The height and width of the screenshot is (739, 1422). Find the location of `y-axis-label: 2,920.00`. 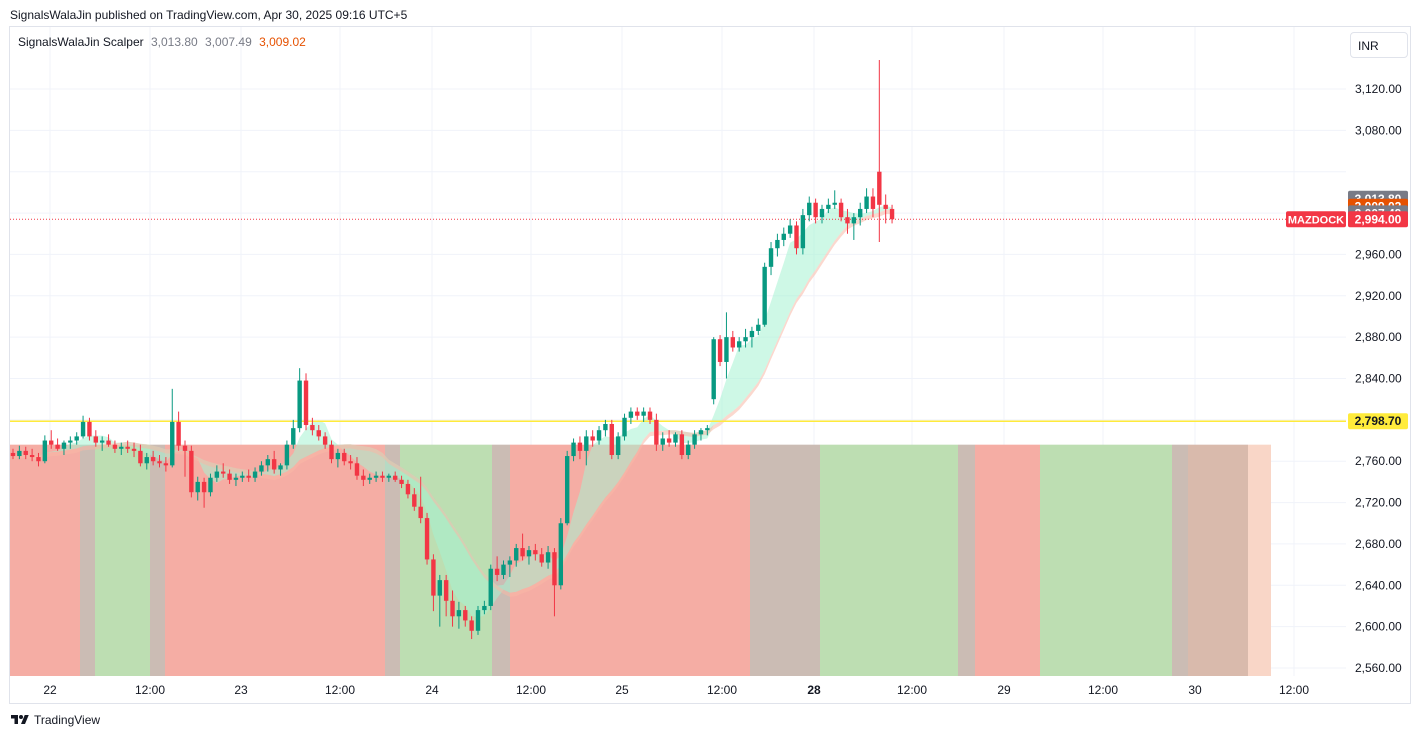

y-axis-label: 2,920.00 is located at coordinates (1378, 296).